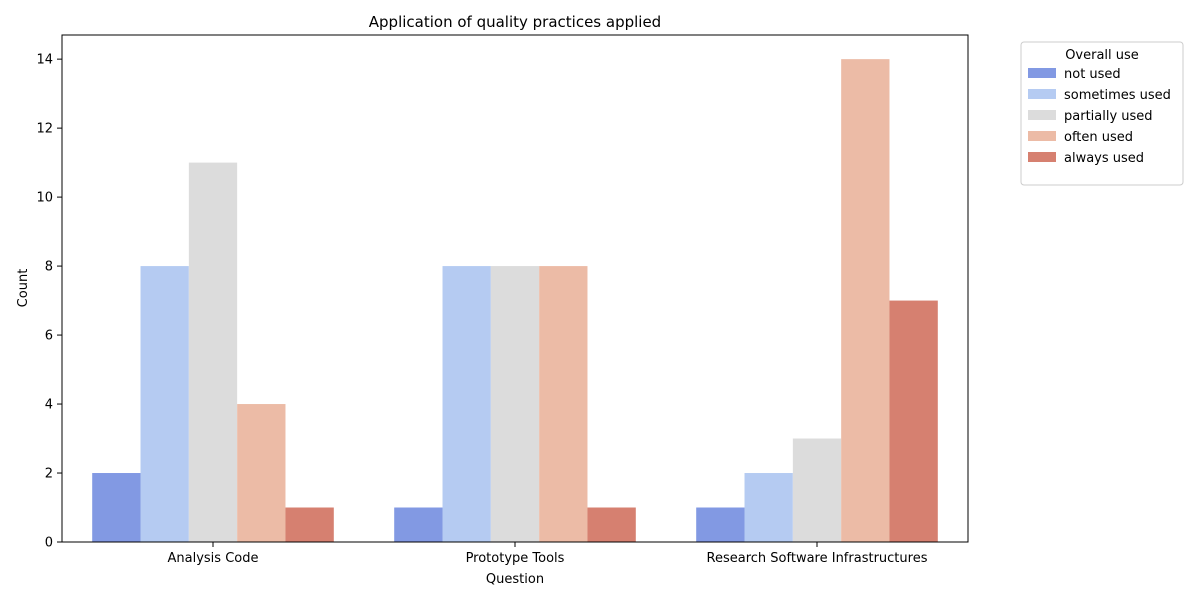  Describe the element at coordinates (1102, 55) in the screenshot. I see `legend-title: Overall use` at that location.